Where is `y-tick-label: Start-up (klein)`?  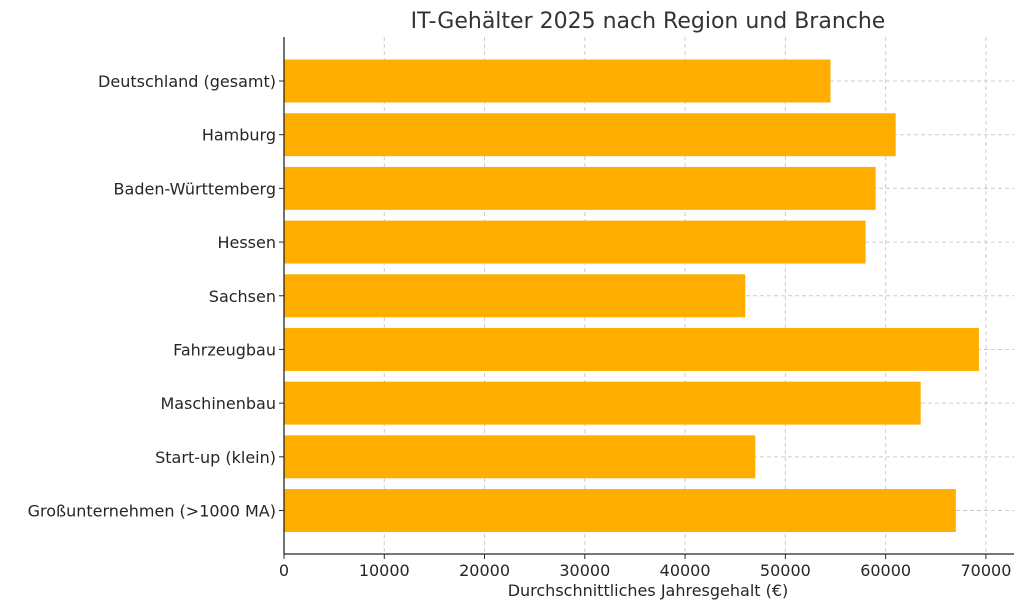 y-tick-label: Start-up (klein) is located at coordinates (215, 457).